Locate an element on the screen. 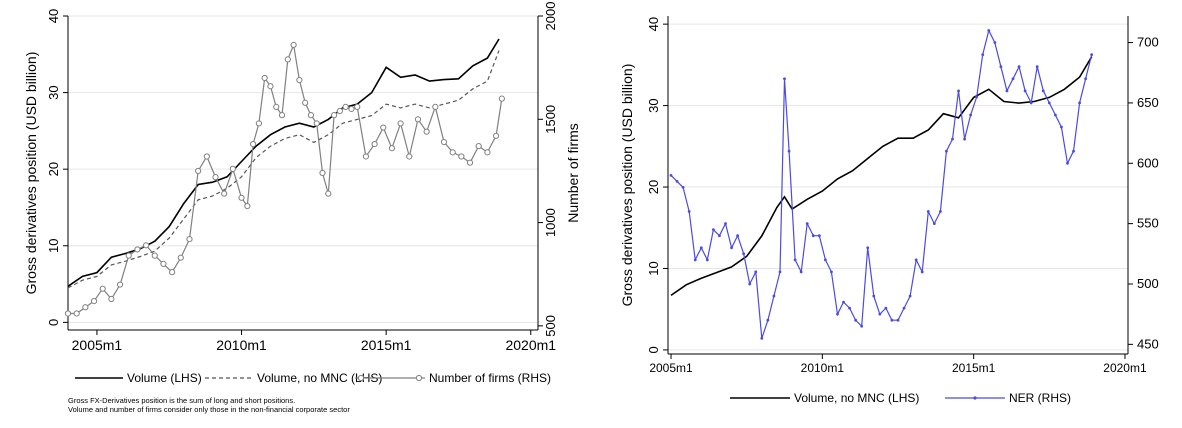 This screenshot has width=1182, height=428. y-tick-label-right: 1000 is located at coordinates (550, 222).